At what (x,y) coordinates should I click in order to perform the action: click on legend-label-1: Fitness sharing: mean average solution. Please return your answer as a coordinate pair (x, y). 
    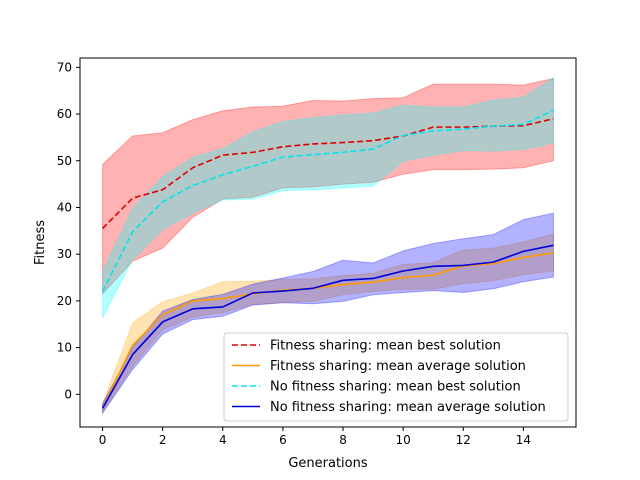
    Looking at the image, I should click on (398, 366).